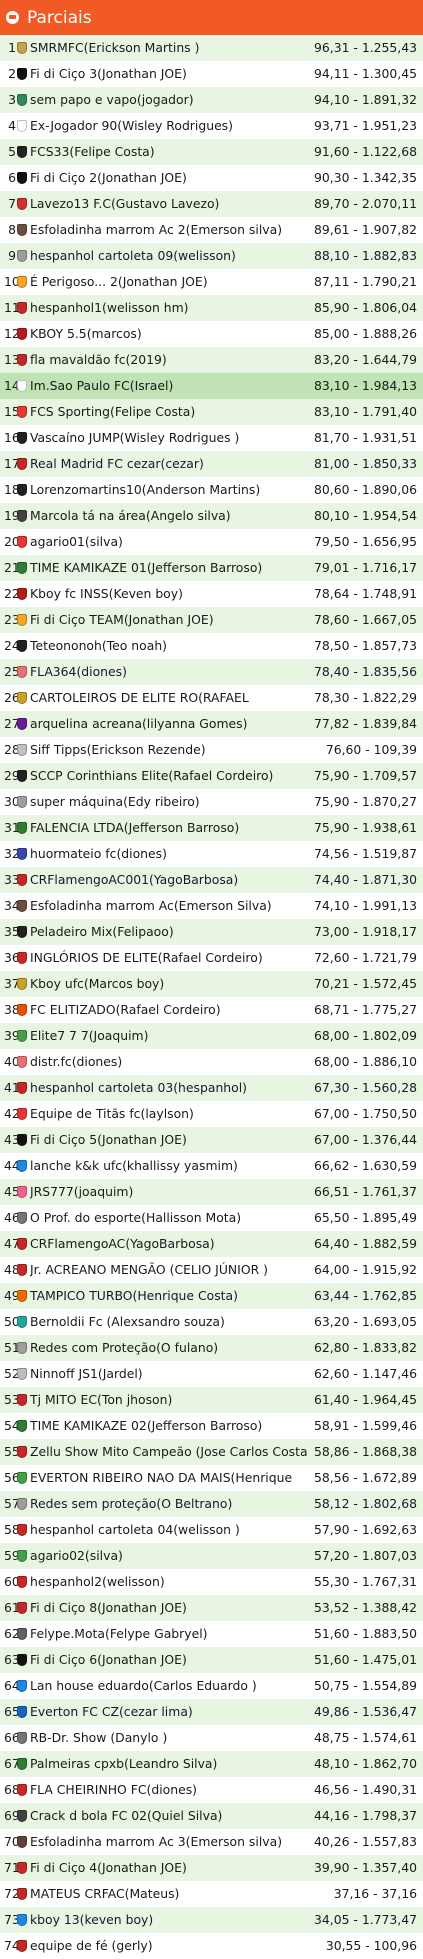 The width and height of the screenshot is (423, 1959). What do you see at coordinates (12, 1789) in the screenshot?
I see `rank-position: 68` at bounding box center [12, 1789].